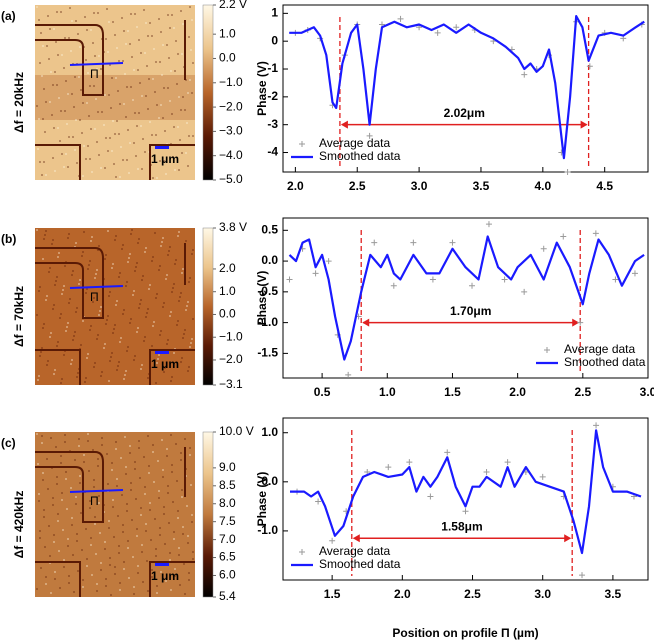 This screenshot has height=644, width=654. I want to click on colorbar-tick-label: 2.0, so click(227, 268).